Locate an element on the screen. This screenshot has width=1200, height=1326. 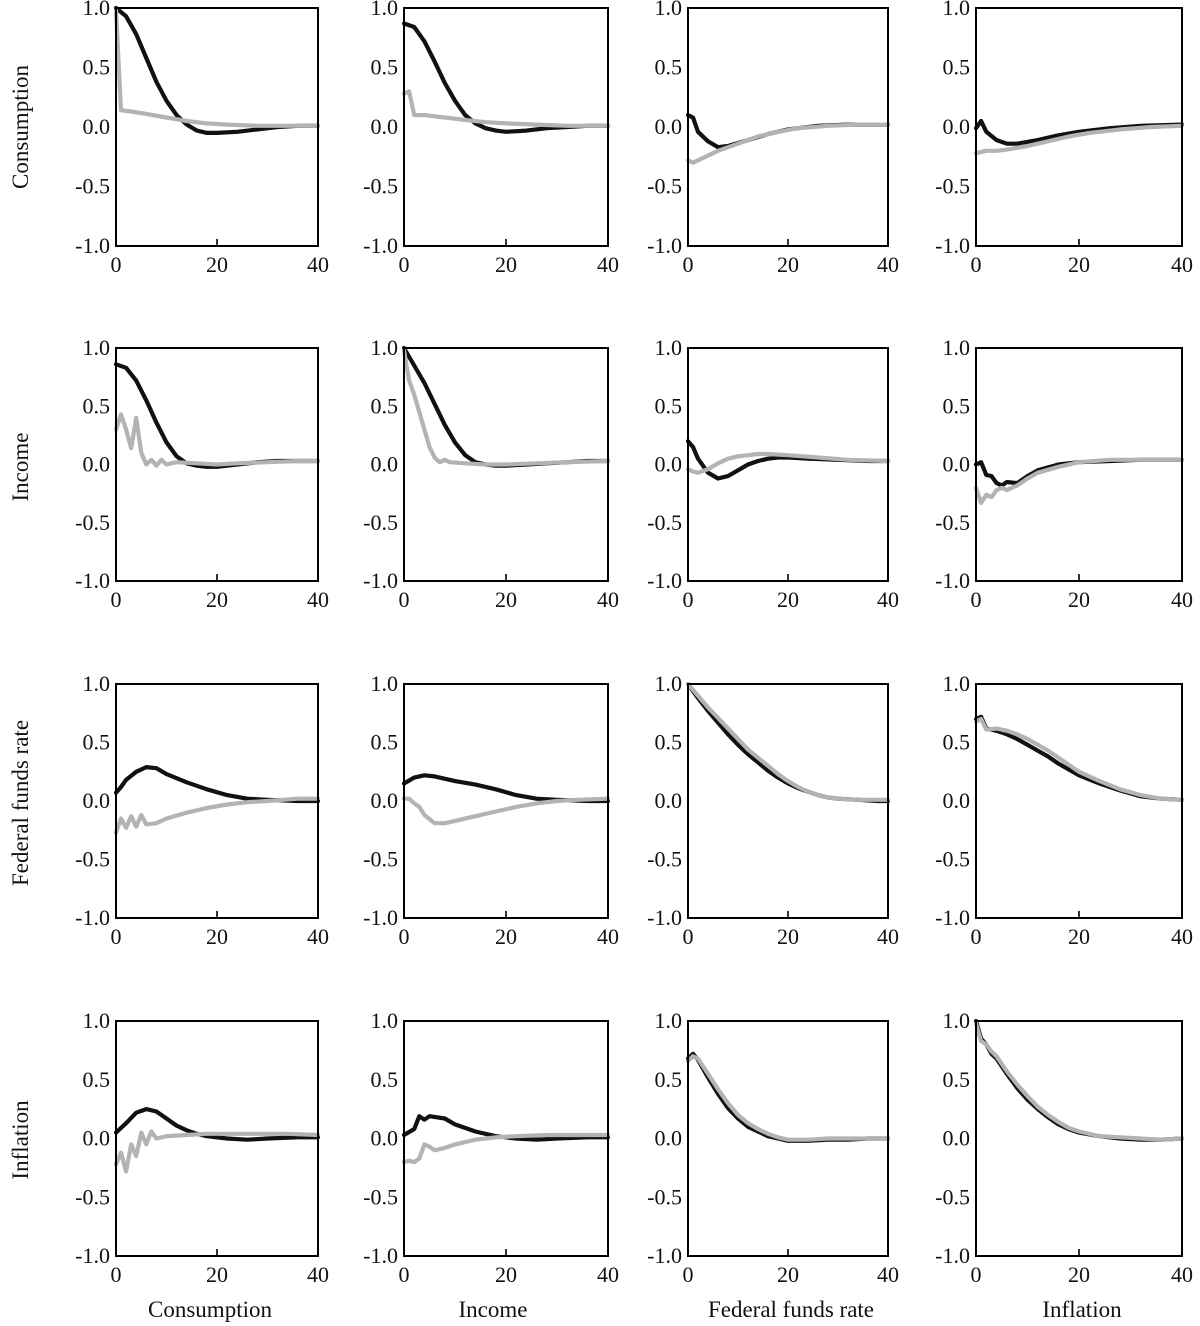
column-label-federal-funds-rate: Federal funds rate is located at coordinates (791, 1309).